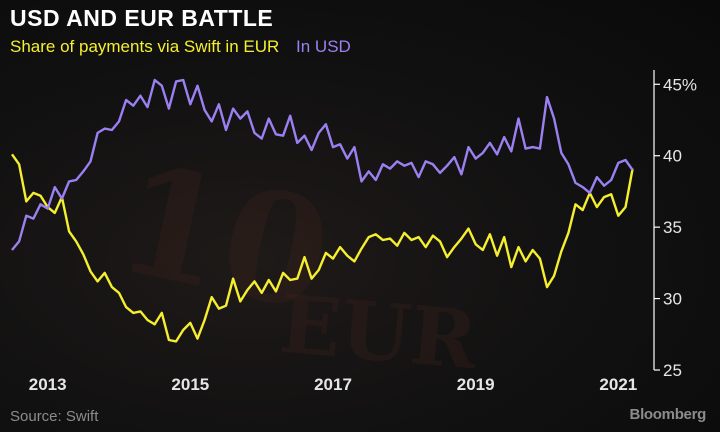  What do you see at coordinates (54, 416) in the screenshot?
I see `source-note: Source: Swift` at bounding box center [54, 416].